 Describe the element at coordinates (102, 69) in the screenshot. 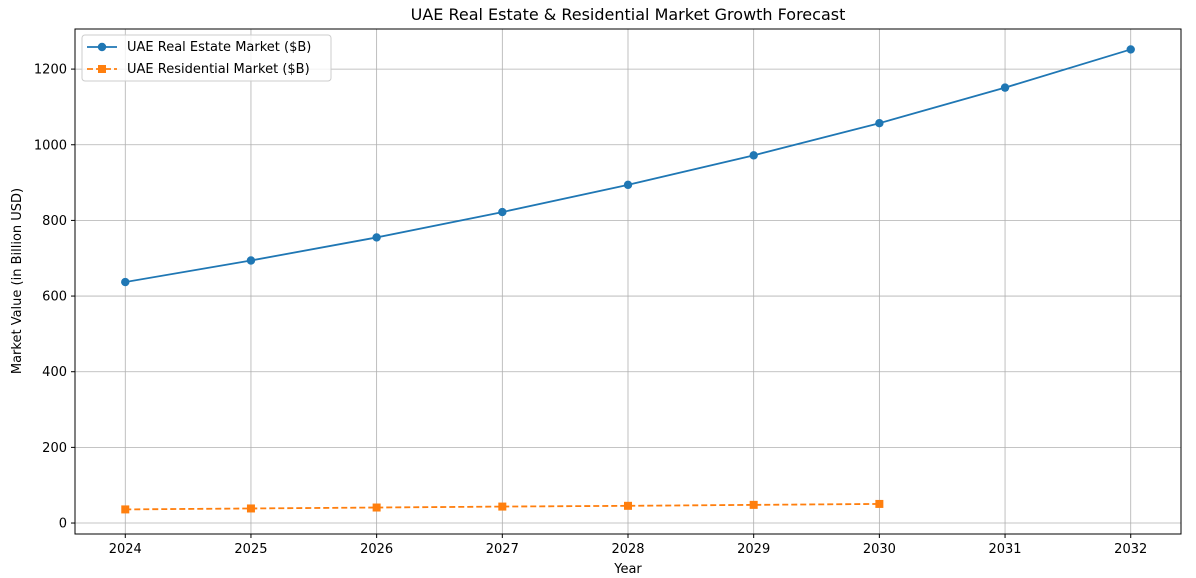

I see `legend-marker-square` at that location.